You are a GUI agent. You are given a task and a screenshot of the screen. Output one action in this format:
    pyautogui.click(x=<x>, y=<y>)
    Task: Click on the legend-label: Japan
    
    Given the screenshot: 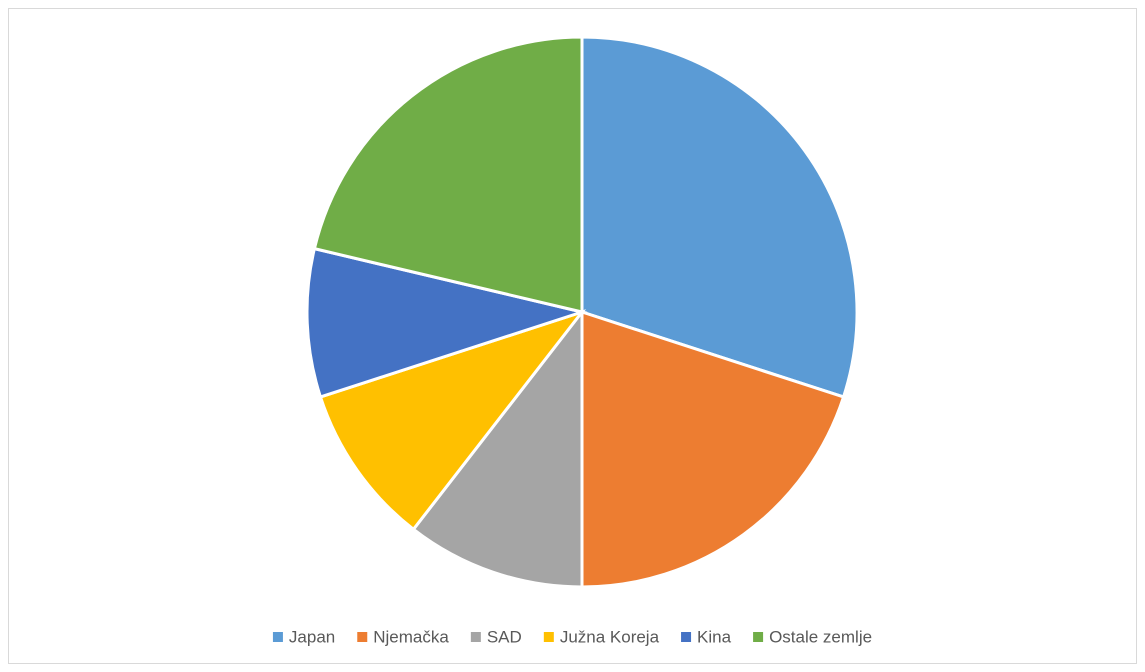 What is the action you would take?
    pyautogui.click(x=312, y=636)
    